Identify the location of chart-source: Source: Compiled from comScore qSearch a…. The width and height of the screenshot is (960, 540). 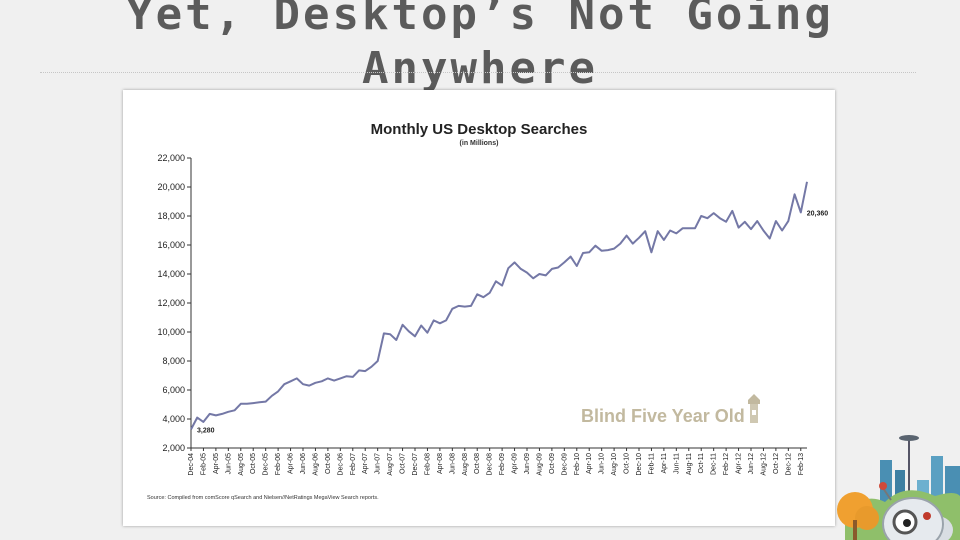
(263, 498).